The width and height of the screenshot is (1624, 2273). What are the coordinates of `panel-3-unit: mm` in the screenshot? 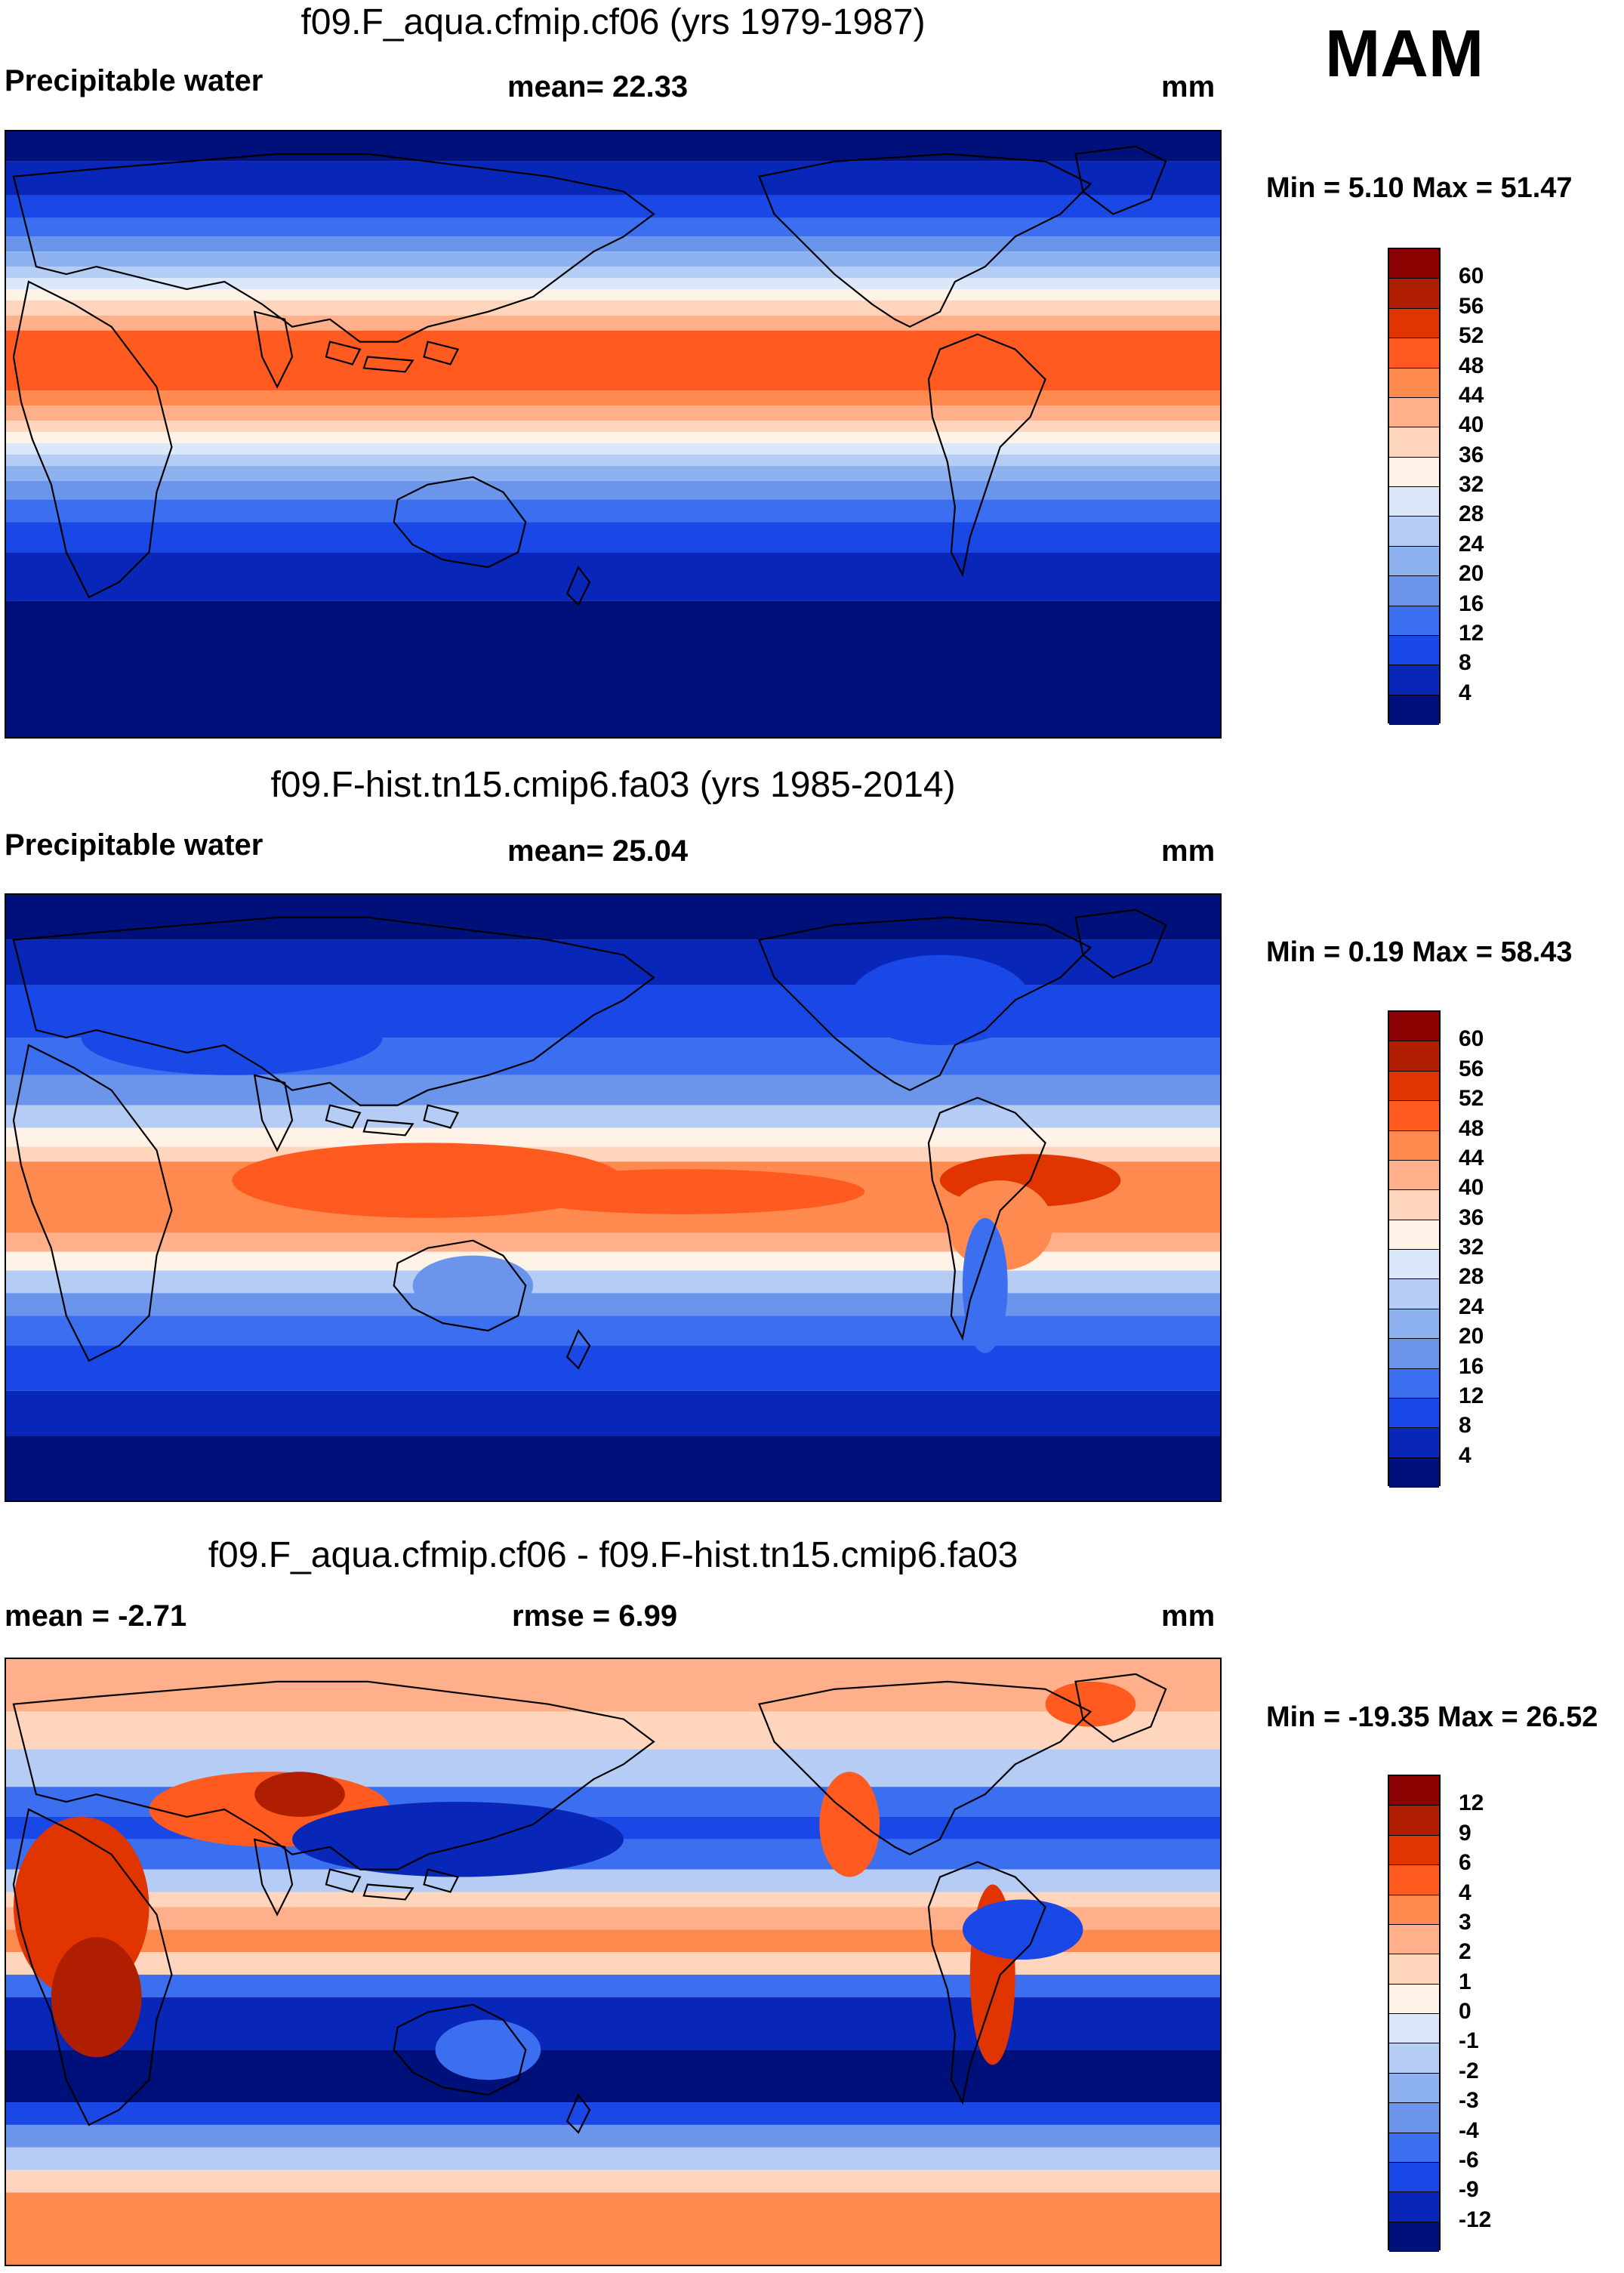 It's located at (1188, 1616).